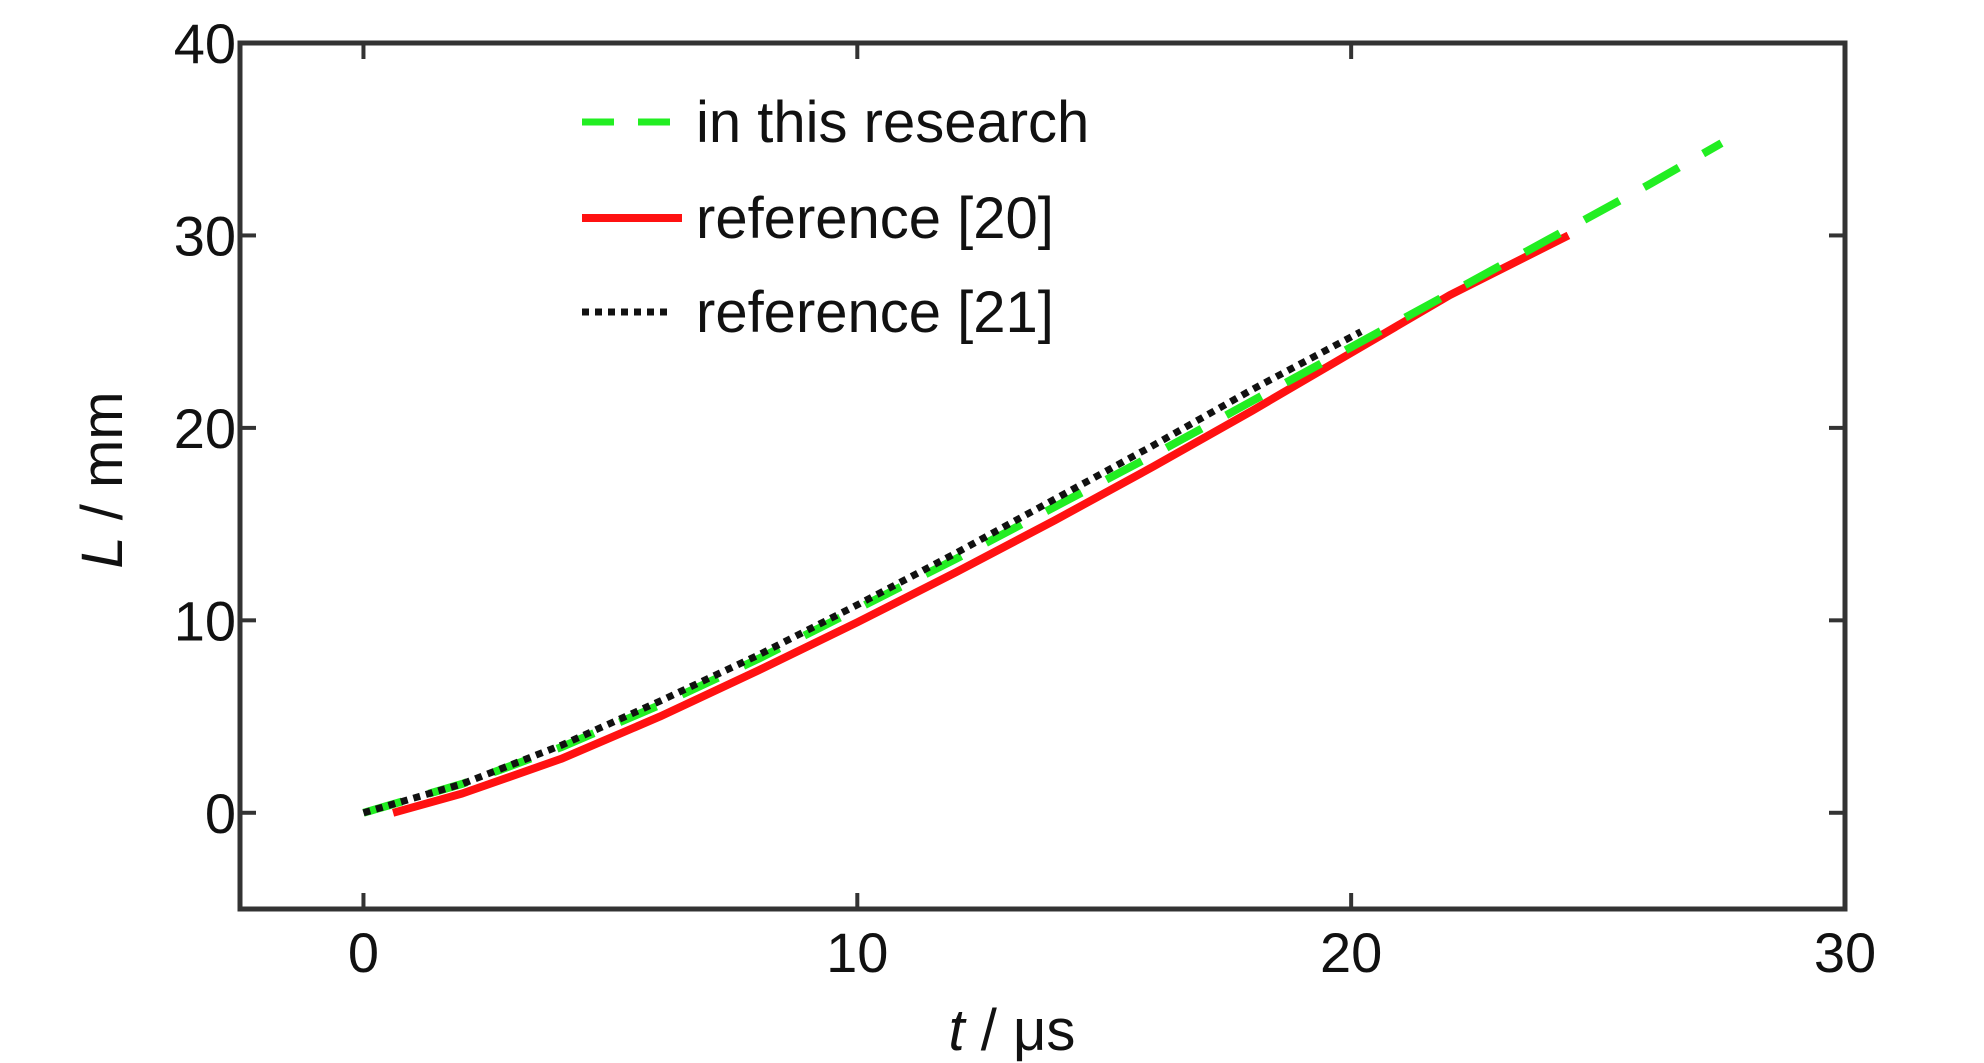 The image size is (1984, 1063). I want to click on y-tick-label: 40, so click(205, 43).